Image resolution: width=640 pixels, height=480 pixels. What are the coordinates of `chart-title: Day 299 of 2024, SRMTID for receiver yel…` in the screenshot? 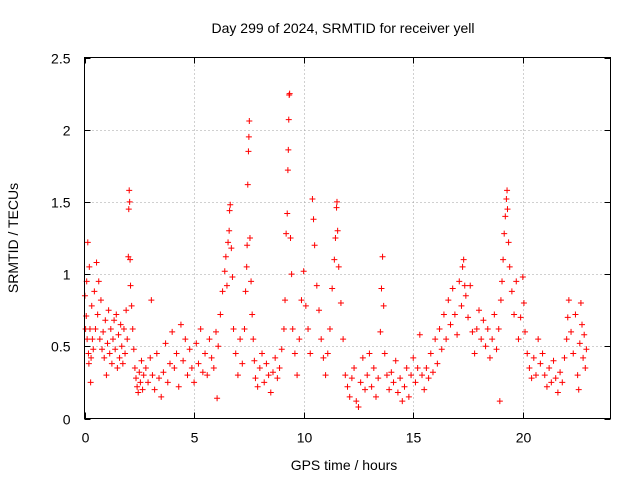 It's located at (343, 28).